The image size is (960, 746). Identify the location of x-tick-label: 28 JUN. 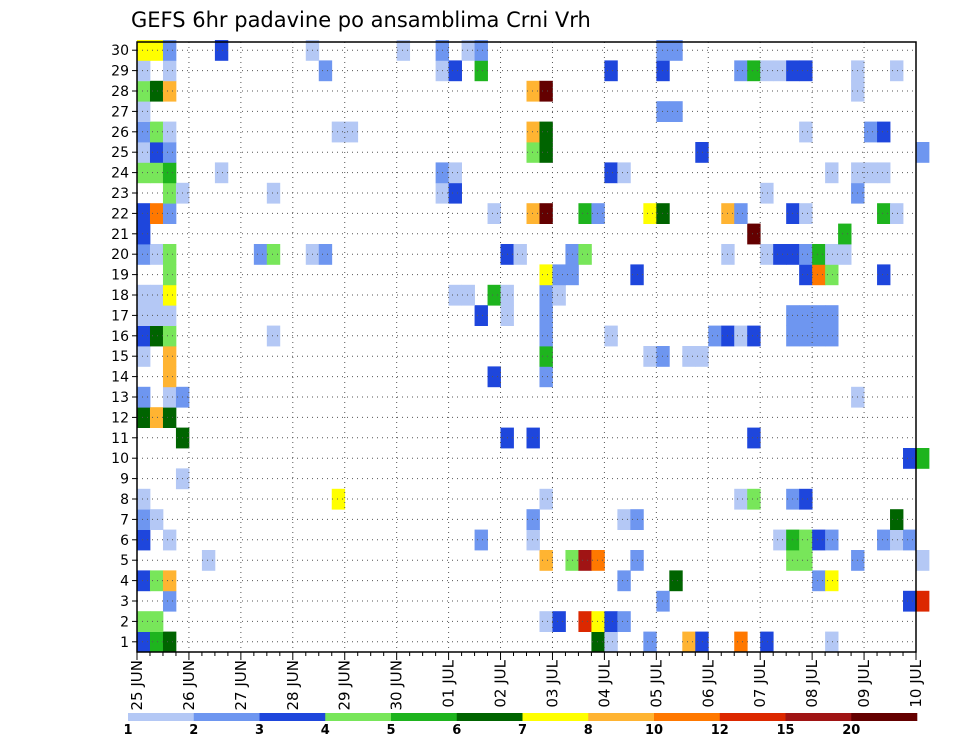
(293, 685).